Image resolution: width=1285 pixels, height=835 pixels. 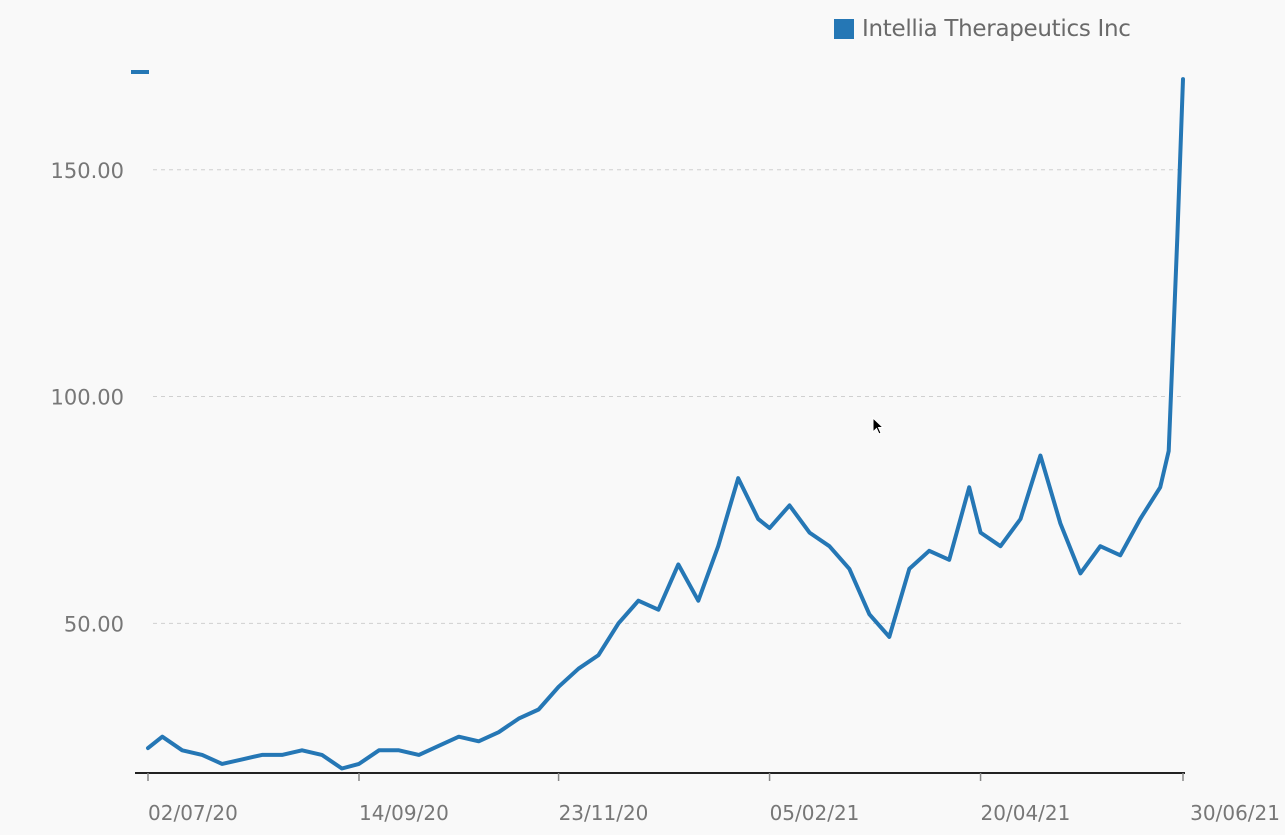 I want to click on y-tick-label: 50.00, so click(x=94, y=624).